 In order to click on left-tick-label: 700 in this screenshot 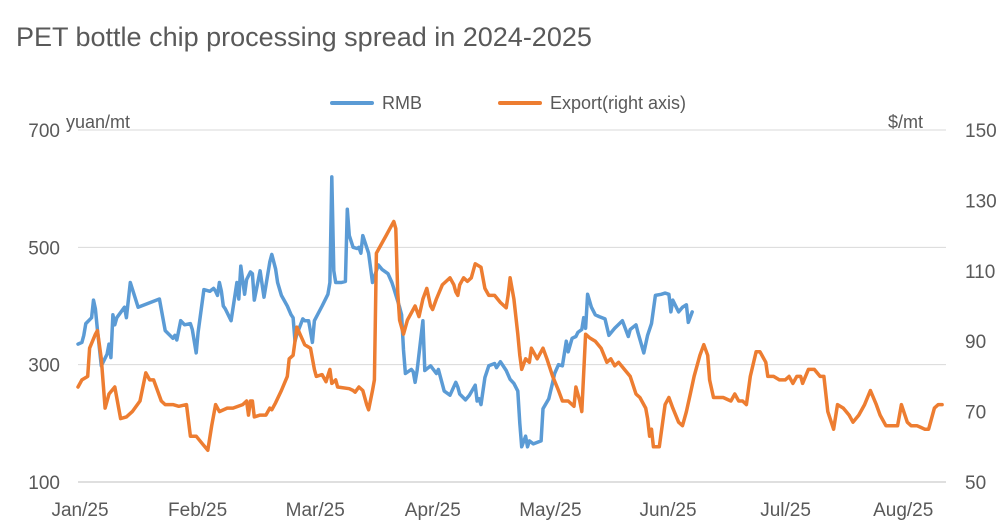, I will do `click(44, 131)`.